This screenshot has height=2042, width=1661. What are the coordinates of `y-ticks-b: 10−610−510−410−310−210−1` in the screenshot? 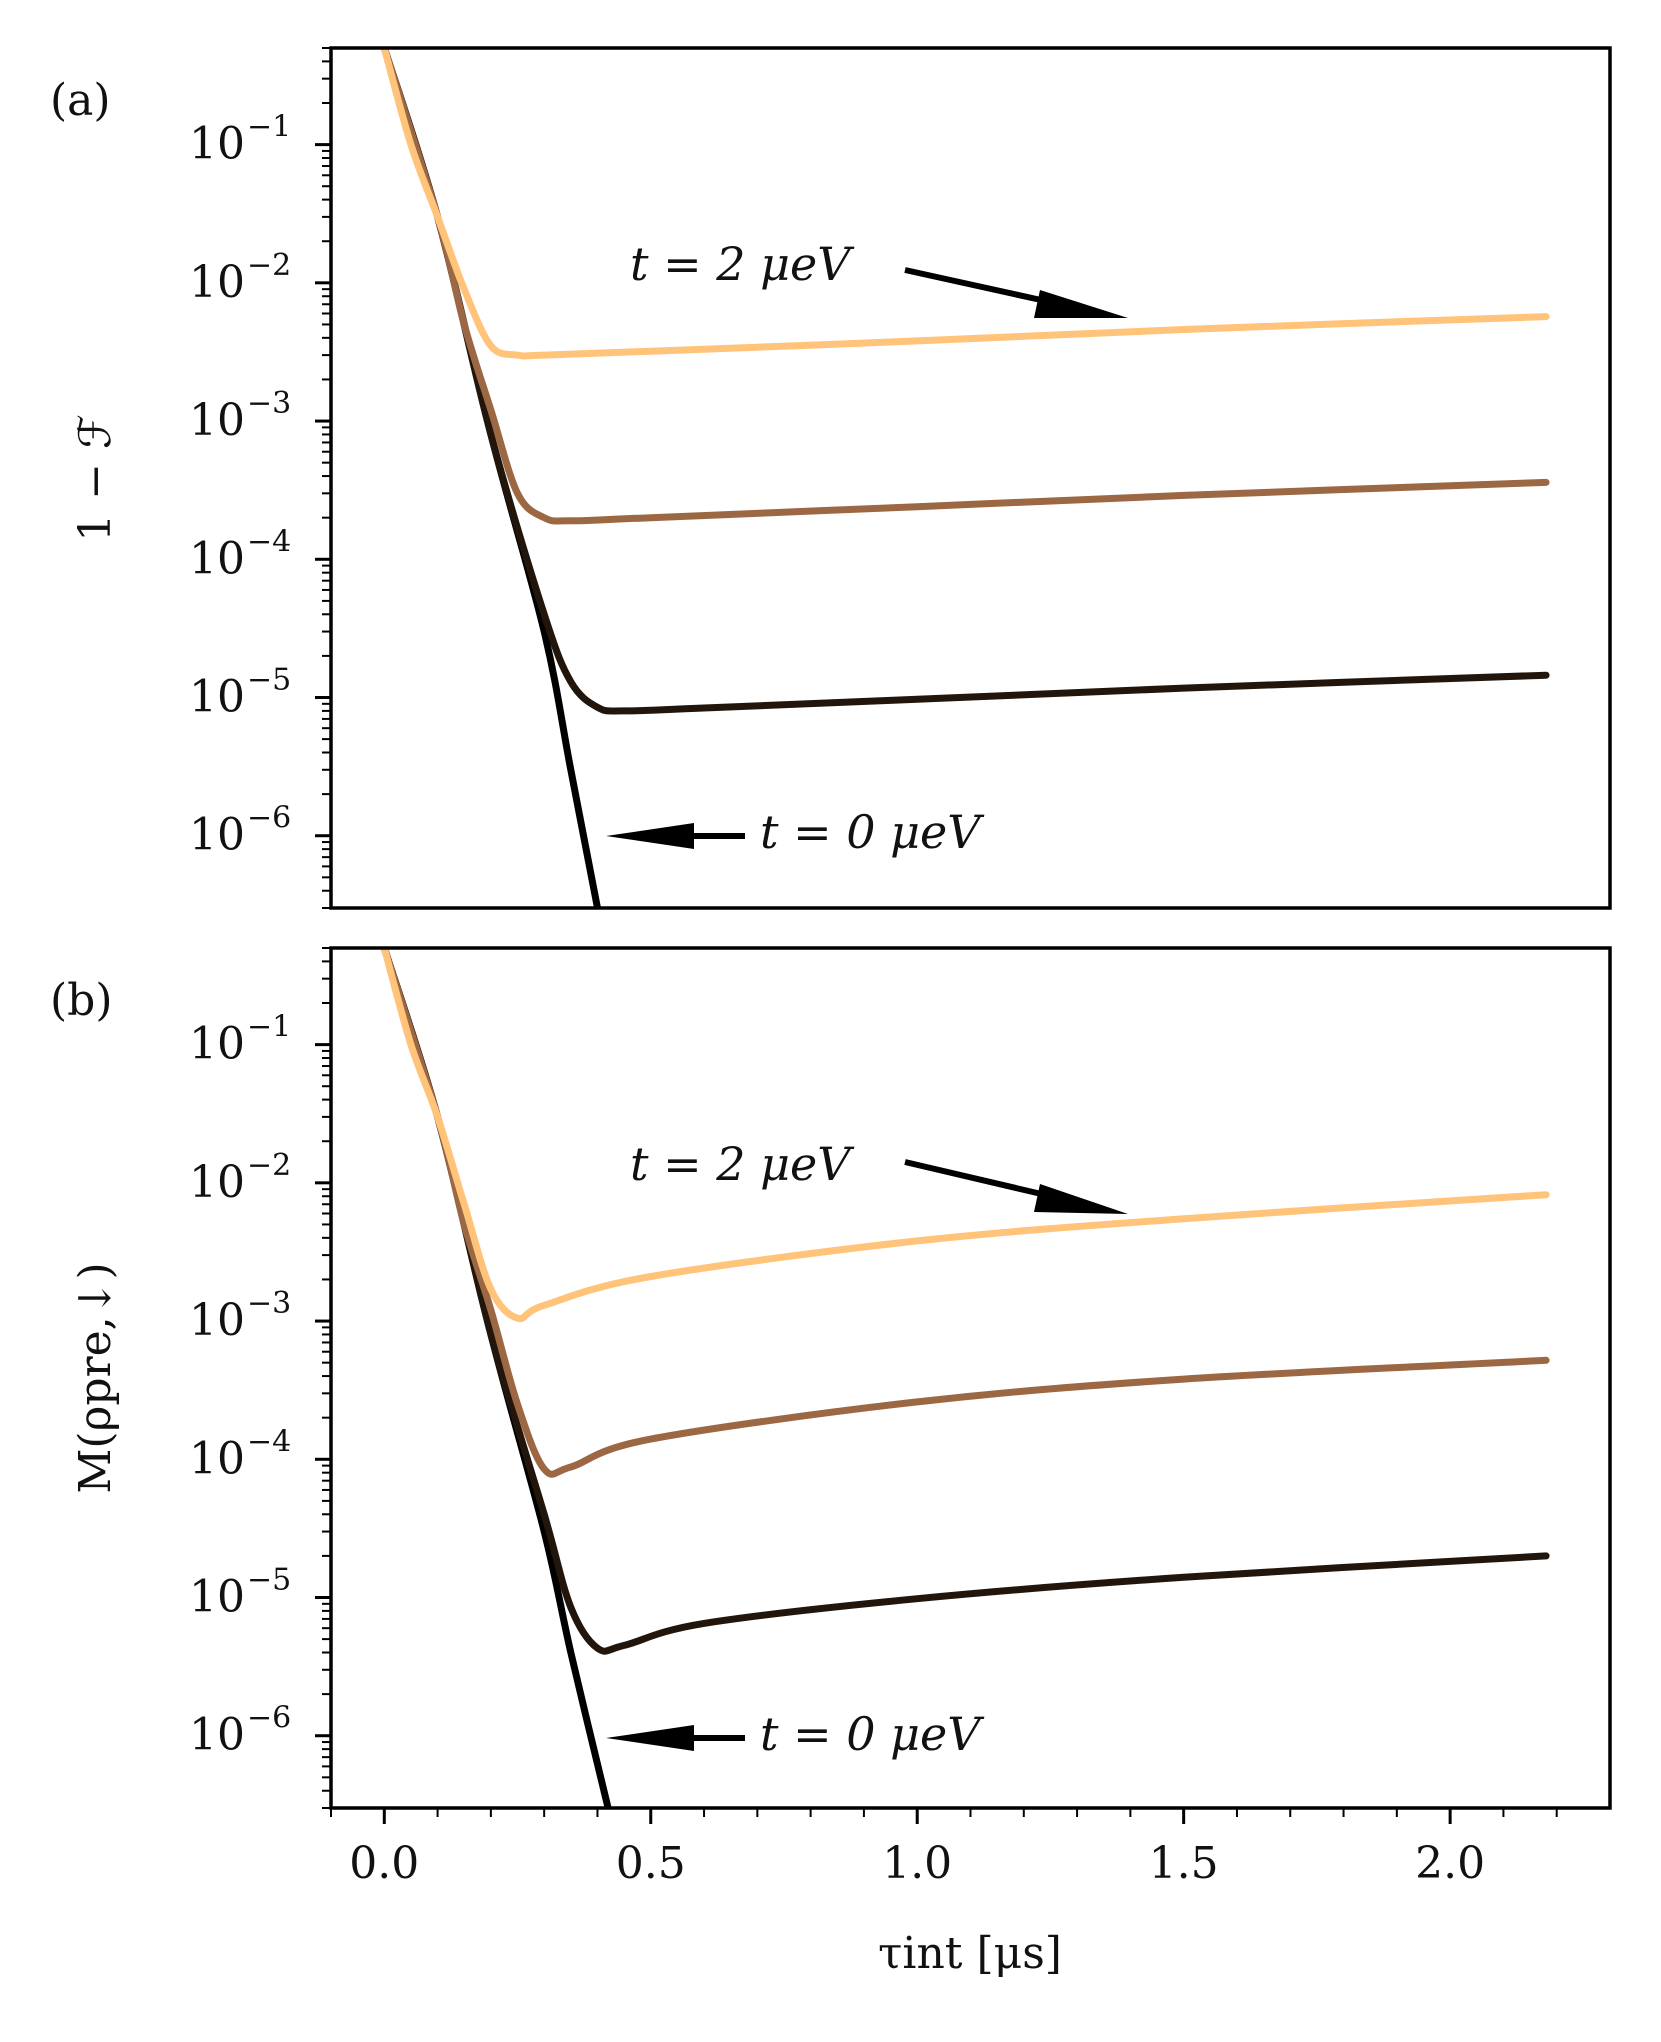 It's located at (260, 1378).